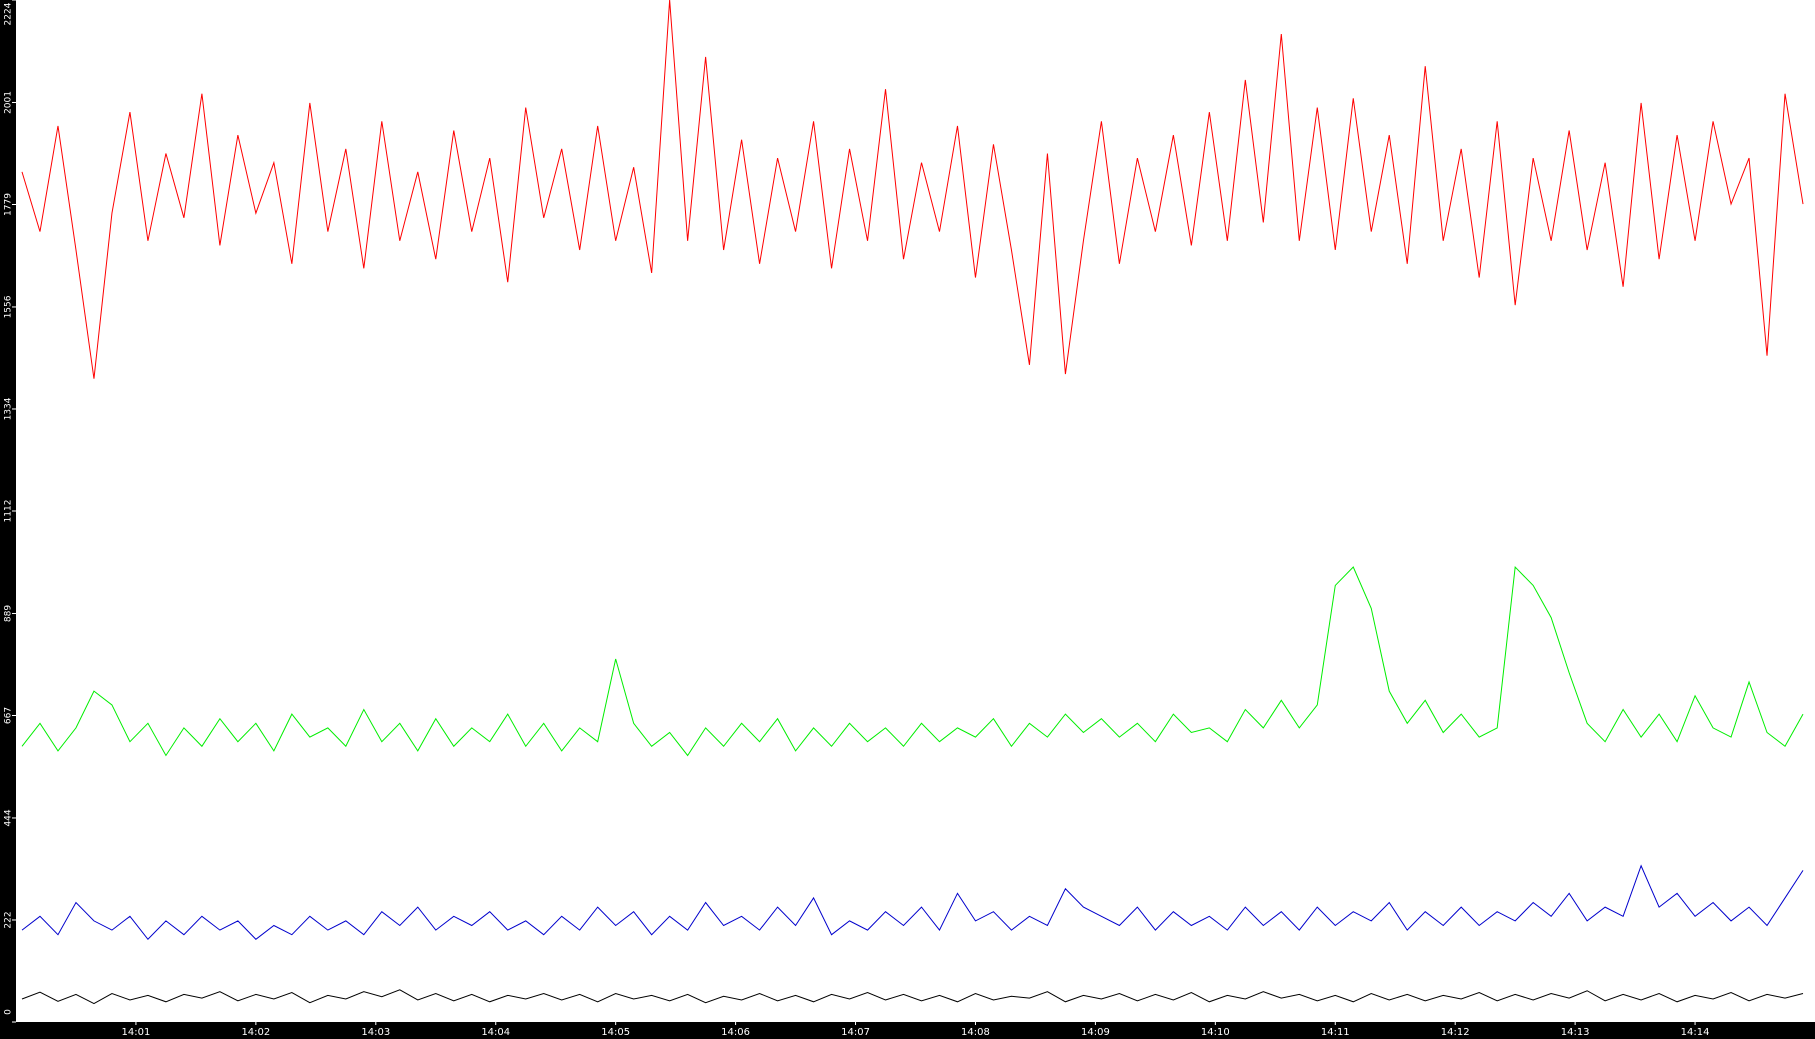 This screenshot has height=1039, width=1815. What do you see at coordinates (9, 13) in the screenshot?
I see `y-tick-label: 2224` at bounding box center [9, 13].